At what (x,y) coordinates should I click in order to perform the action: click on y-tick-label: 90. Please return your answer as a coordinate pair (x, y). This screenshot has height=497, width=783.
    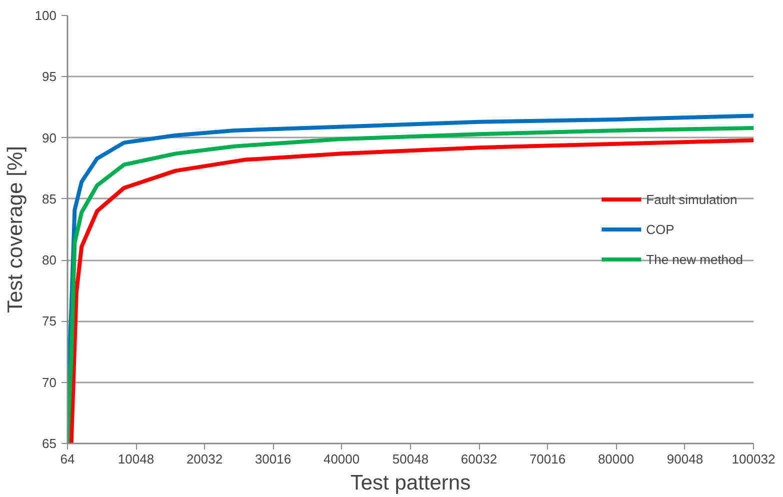
    Looking at the image, I should click on (49, 138).